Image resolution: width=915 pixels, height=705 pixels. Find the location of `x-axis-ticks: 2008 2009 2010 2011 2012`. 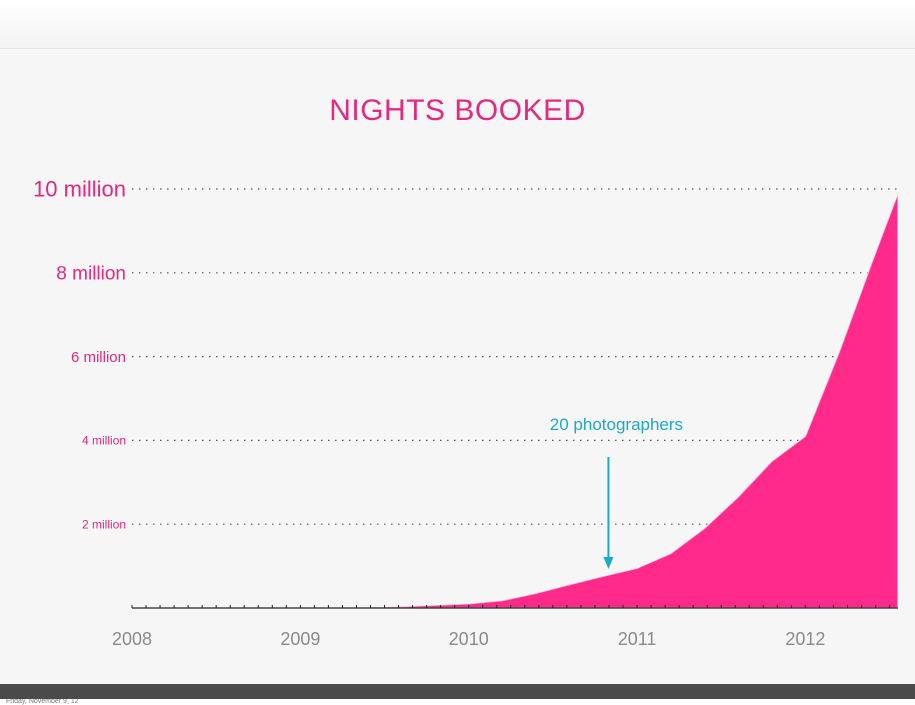

x-axis-ticks: 2008 2009 2010 2011 2012 is located at coordinates (468, 639).